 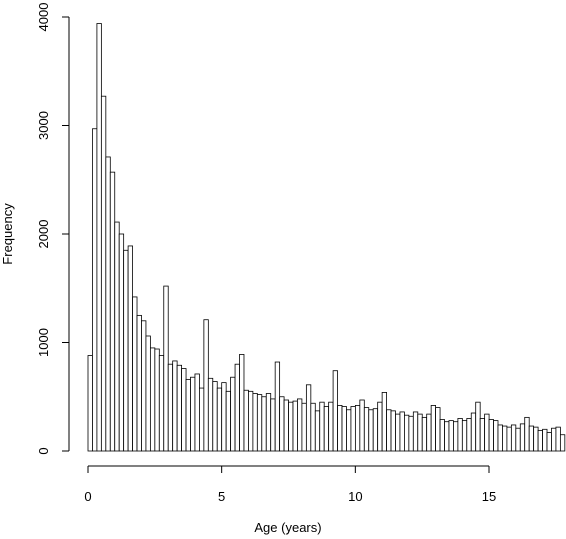 What do you see at coordinates (43, 125) in the screenshot?
I see `y-tick-label: 3000` at bounding box center [43, 125].